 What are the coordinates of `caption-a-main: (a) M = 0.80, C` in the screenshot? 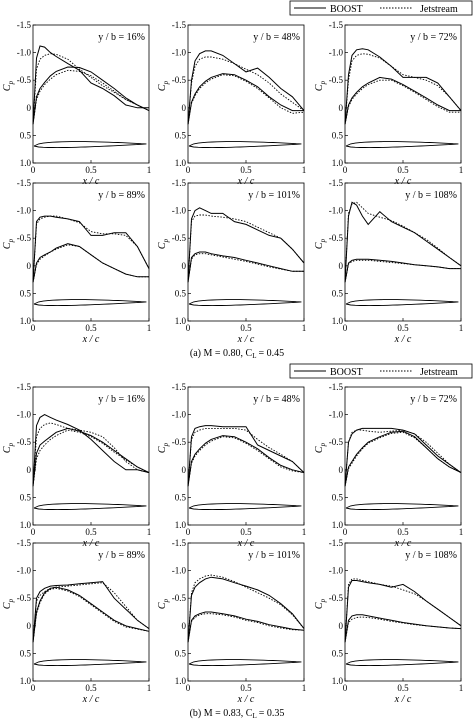 It's located at (221, 353).